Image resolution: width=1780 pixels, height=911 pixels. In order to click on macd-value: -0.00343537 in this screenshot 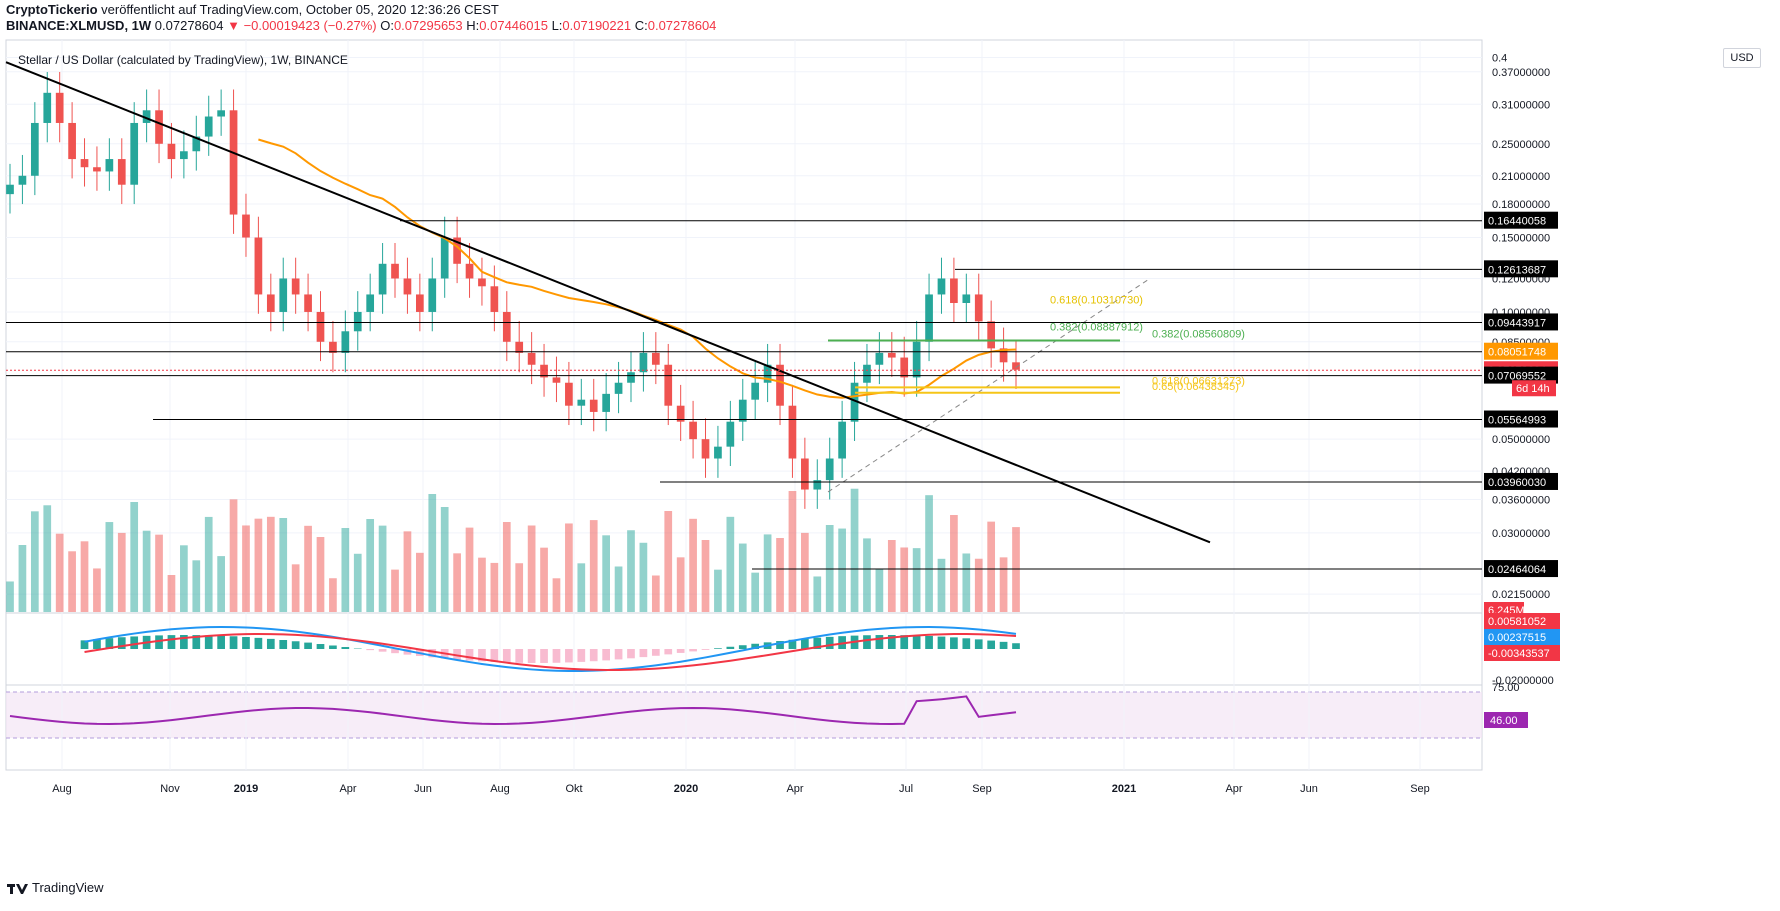, I will do `click(1519, 654)`.